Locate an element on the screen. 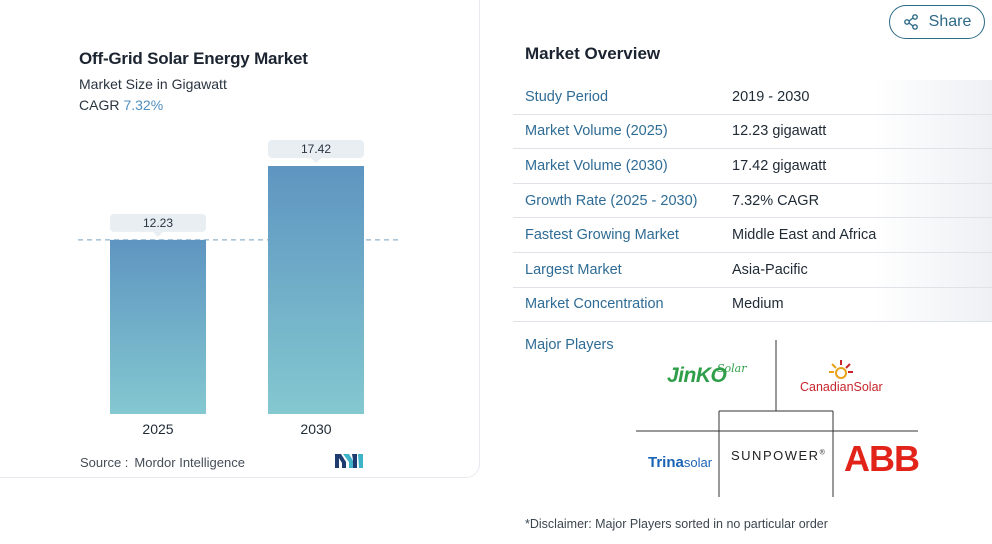 The image size is (992, 544). overview-row: Market Volume (2025) 12.23 gigawatt is located at coordinates (752, 132).